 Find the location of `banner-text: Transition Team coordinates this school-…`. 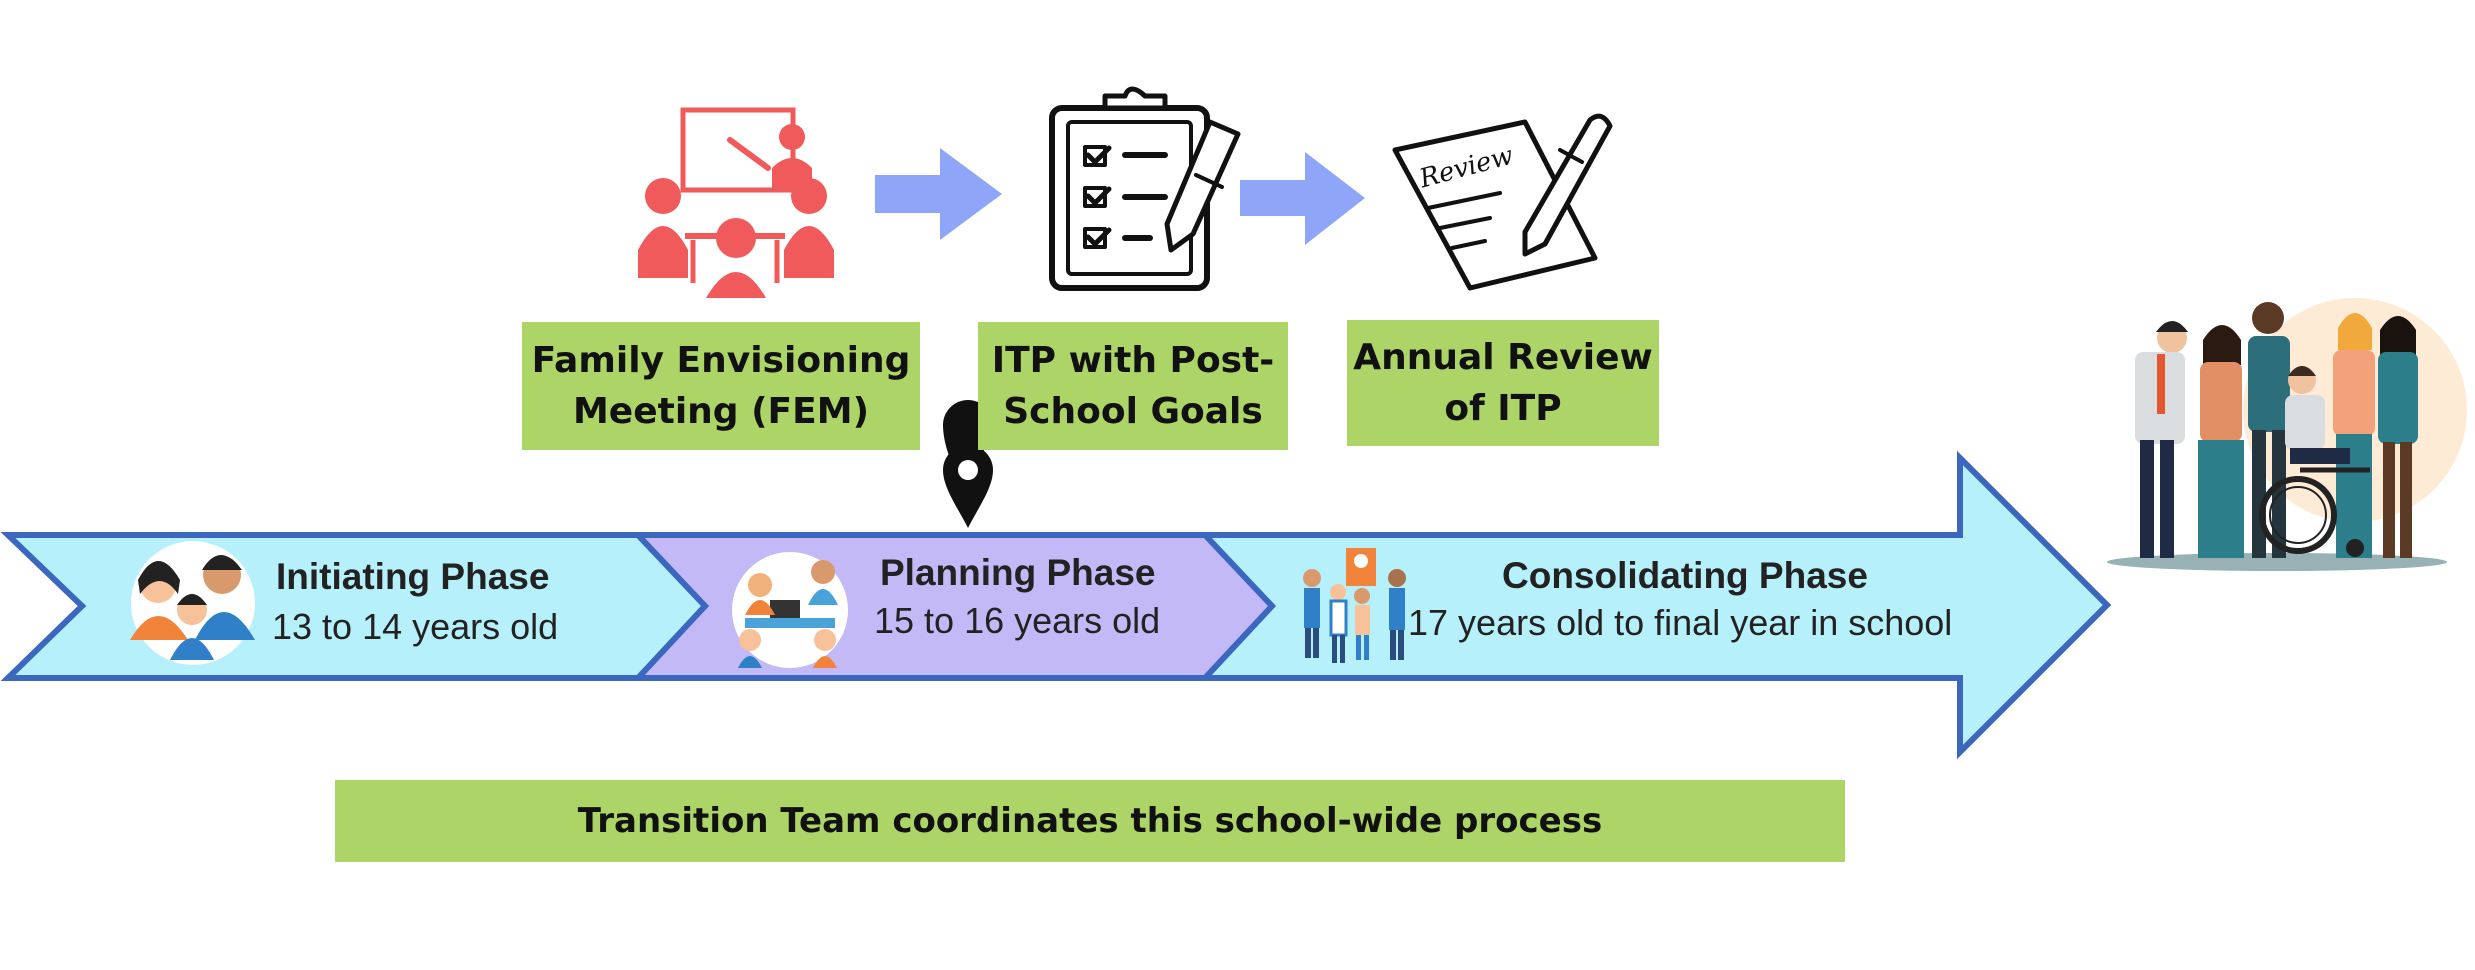

banner-text: Transition Team coordinates this school-… is located at coordinates (1090, 821).